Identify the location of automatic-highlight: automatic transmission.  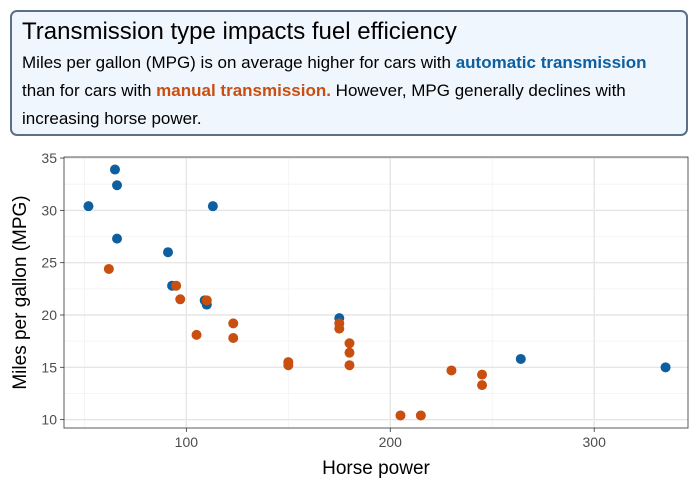
(551, 62).